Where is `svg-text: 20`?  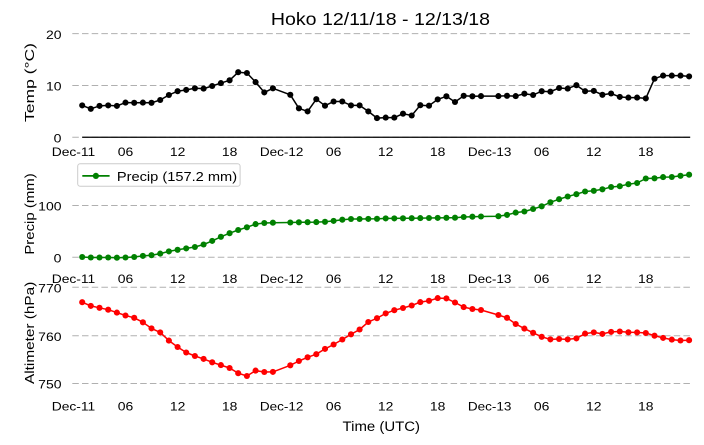 svg-text: 20 is located at coordinates (54, 35).